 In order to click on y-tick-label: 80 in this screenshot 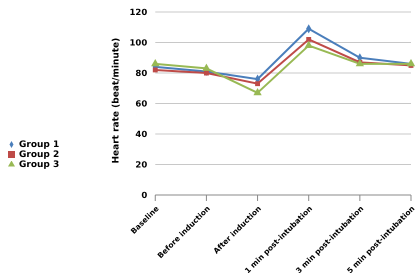, I will do `click(141, 74)`.